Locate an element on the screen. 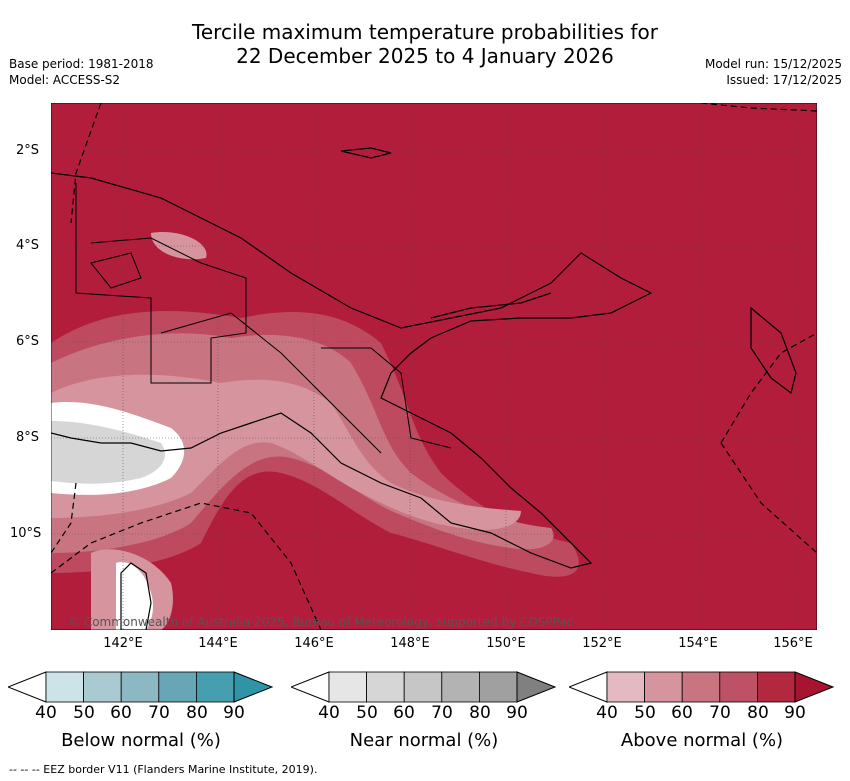 This screenshot has height=781, width=850. lon-tick-150e: 150°E is located at coordinates (506, 643).